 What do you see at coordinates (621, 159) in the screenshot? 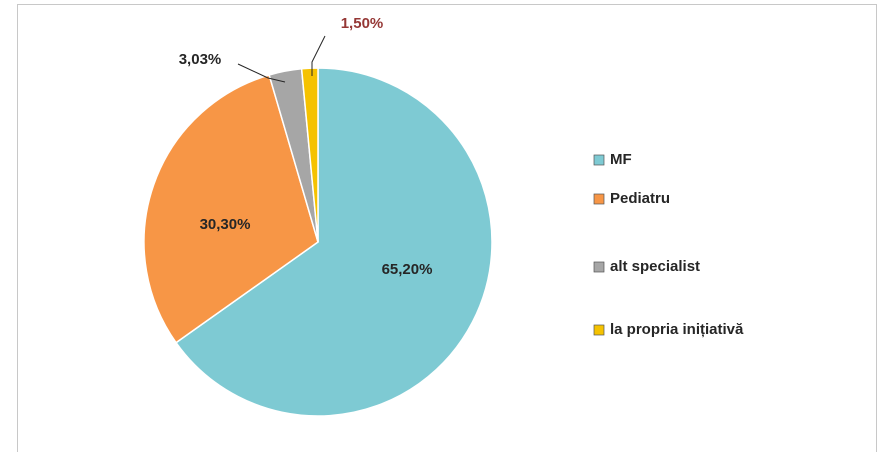
I see `legend-label: MF` at bounding box center [621, 159].